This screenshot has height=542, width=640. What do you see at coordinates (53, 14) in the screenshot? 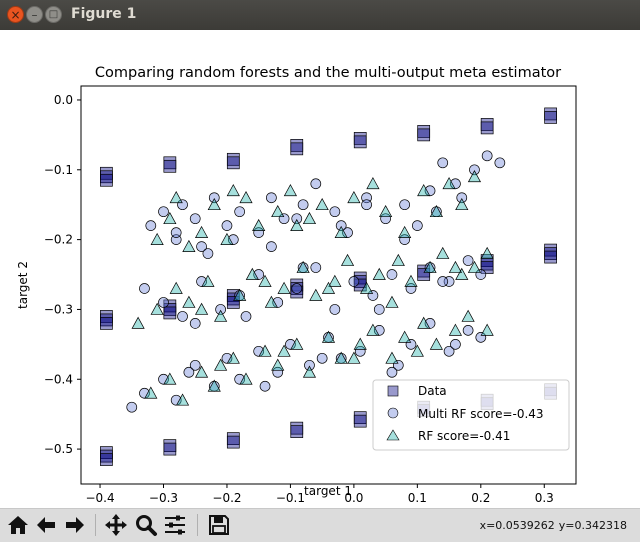
I see `window-maximize-button: □` at bounding box center [53, 14].